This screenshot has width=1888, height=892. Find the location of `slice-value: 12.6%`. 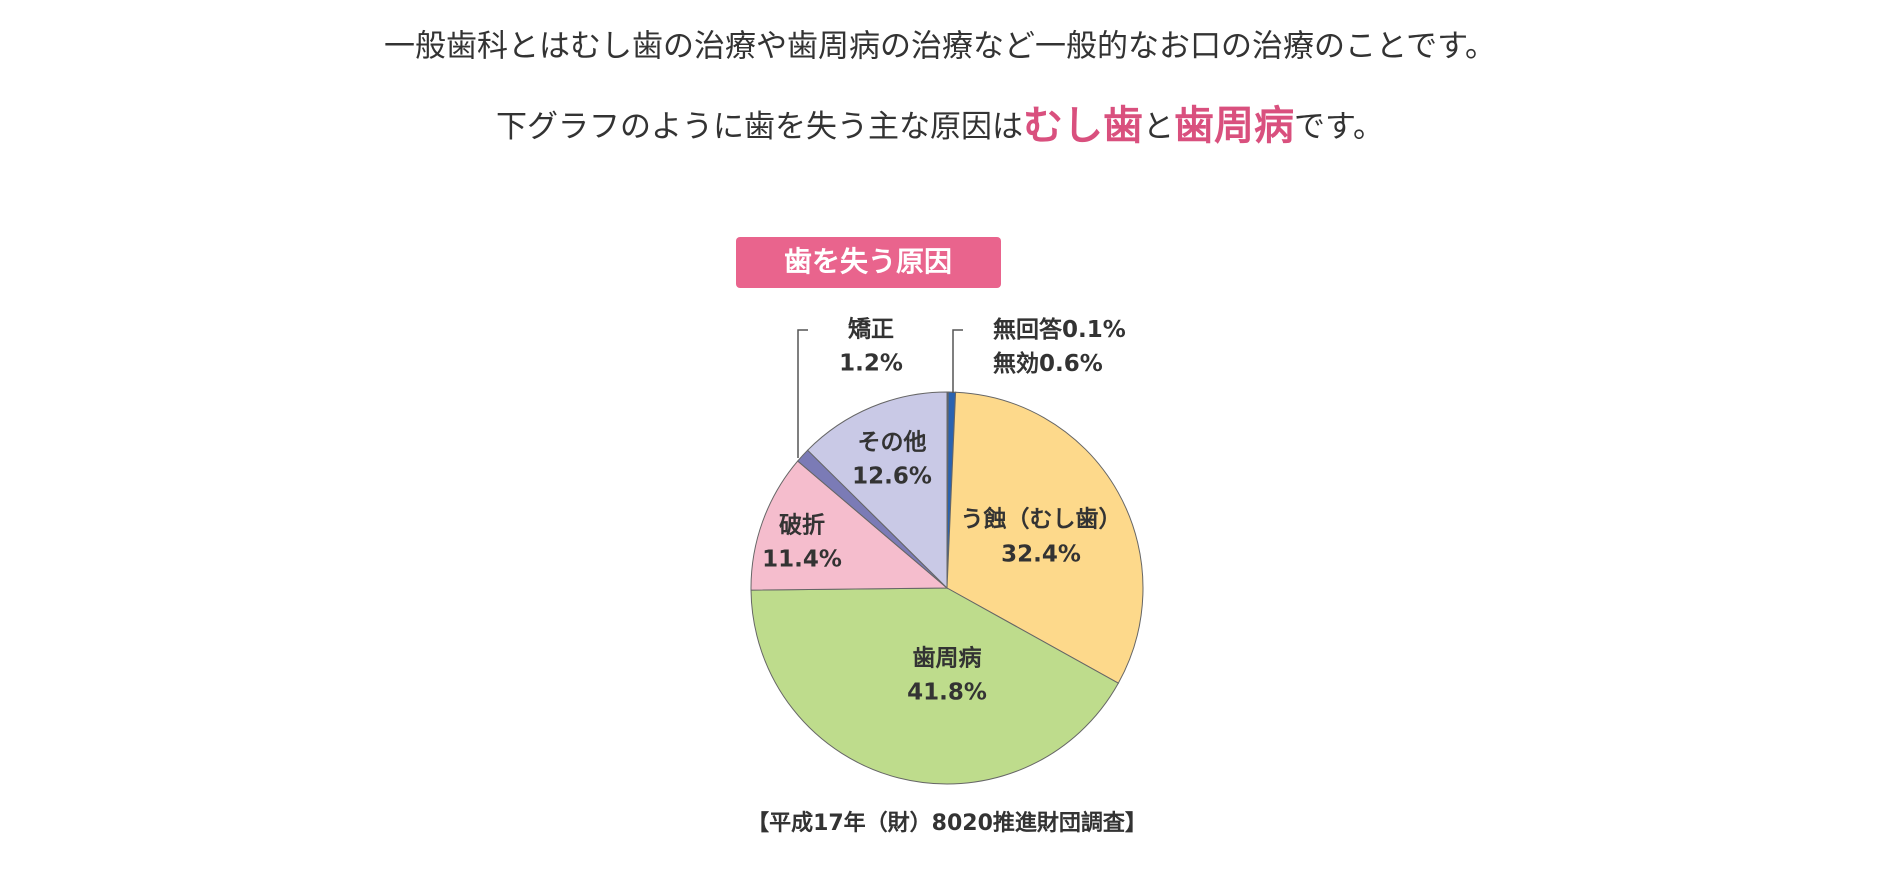

slice-value: 12.6% is located at coordinates (892, 477).